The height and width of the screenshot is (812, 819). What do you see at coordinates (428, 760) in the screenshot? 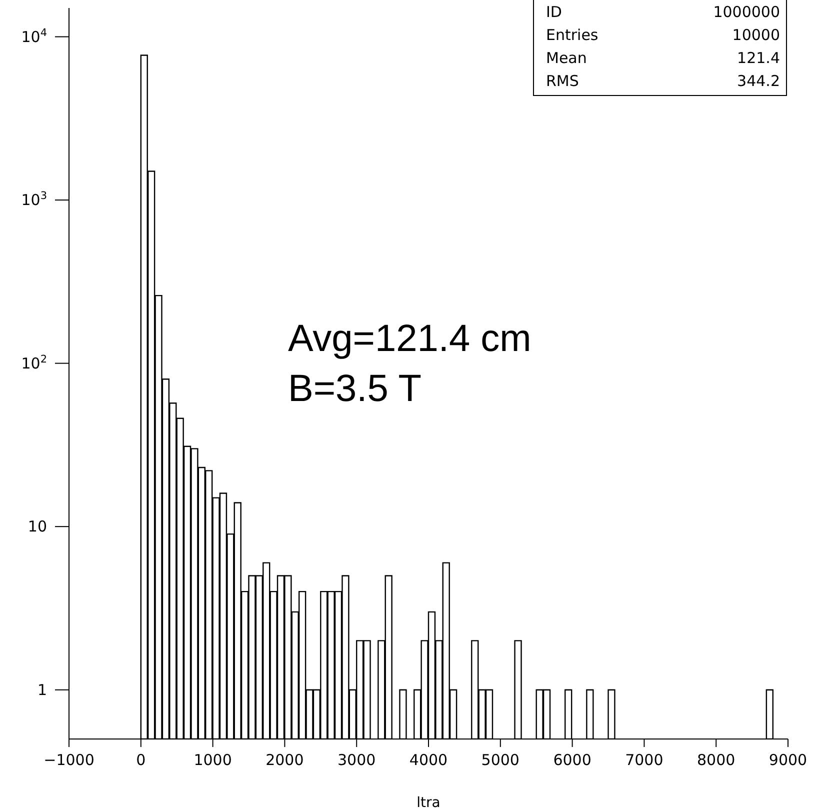
I see `x-tick-label: 4000` at bounding box center [428, 760].